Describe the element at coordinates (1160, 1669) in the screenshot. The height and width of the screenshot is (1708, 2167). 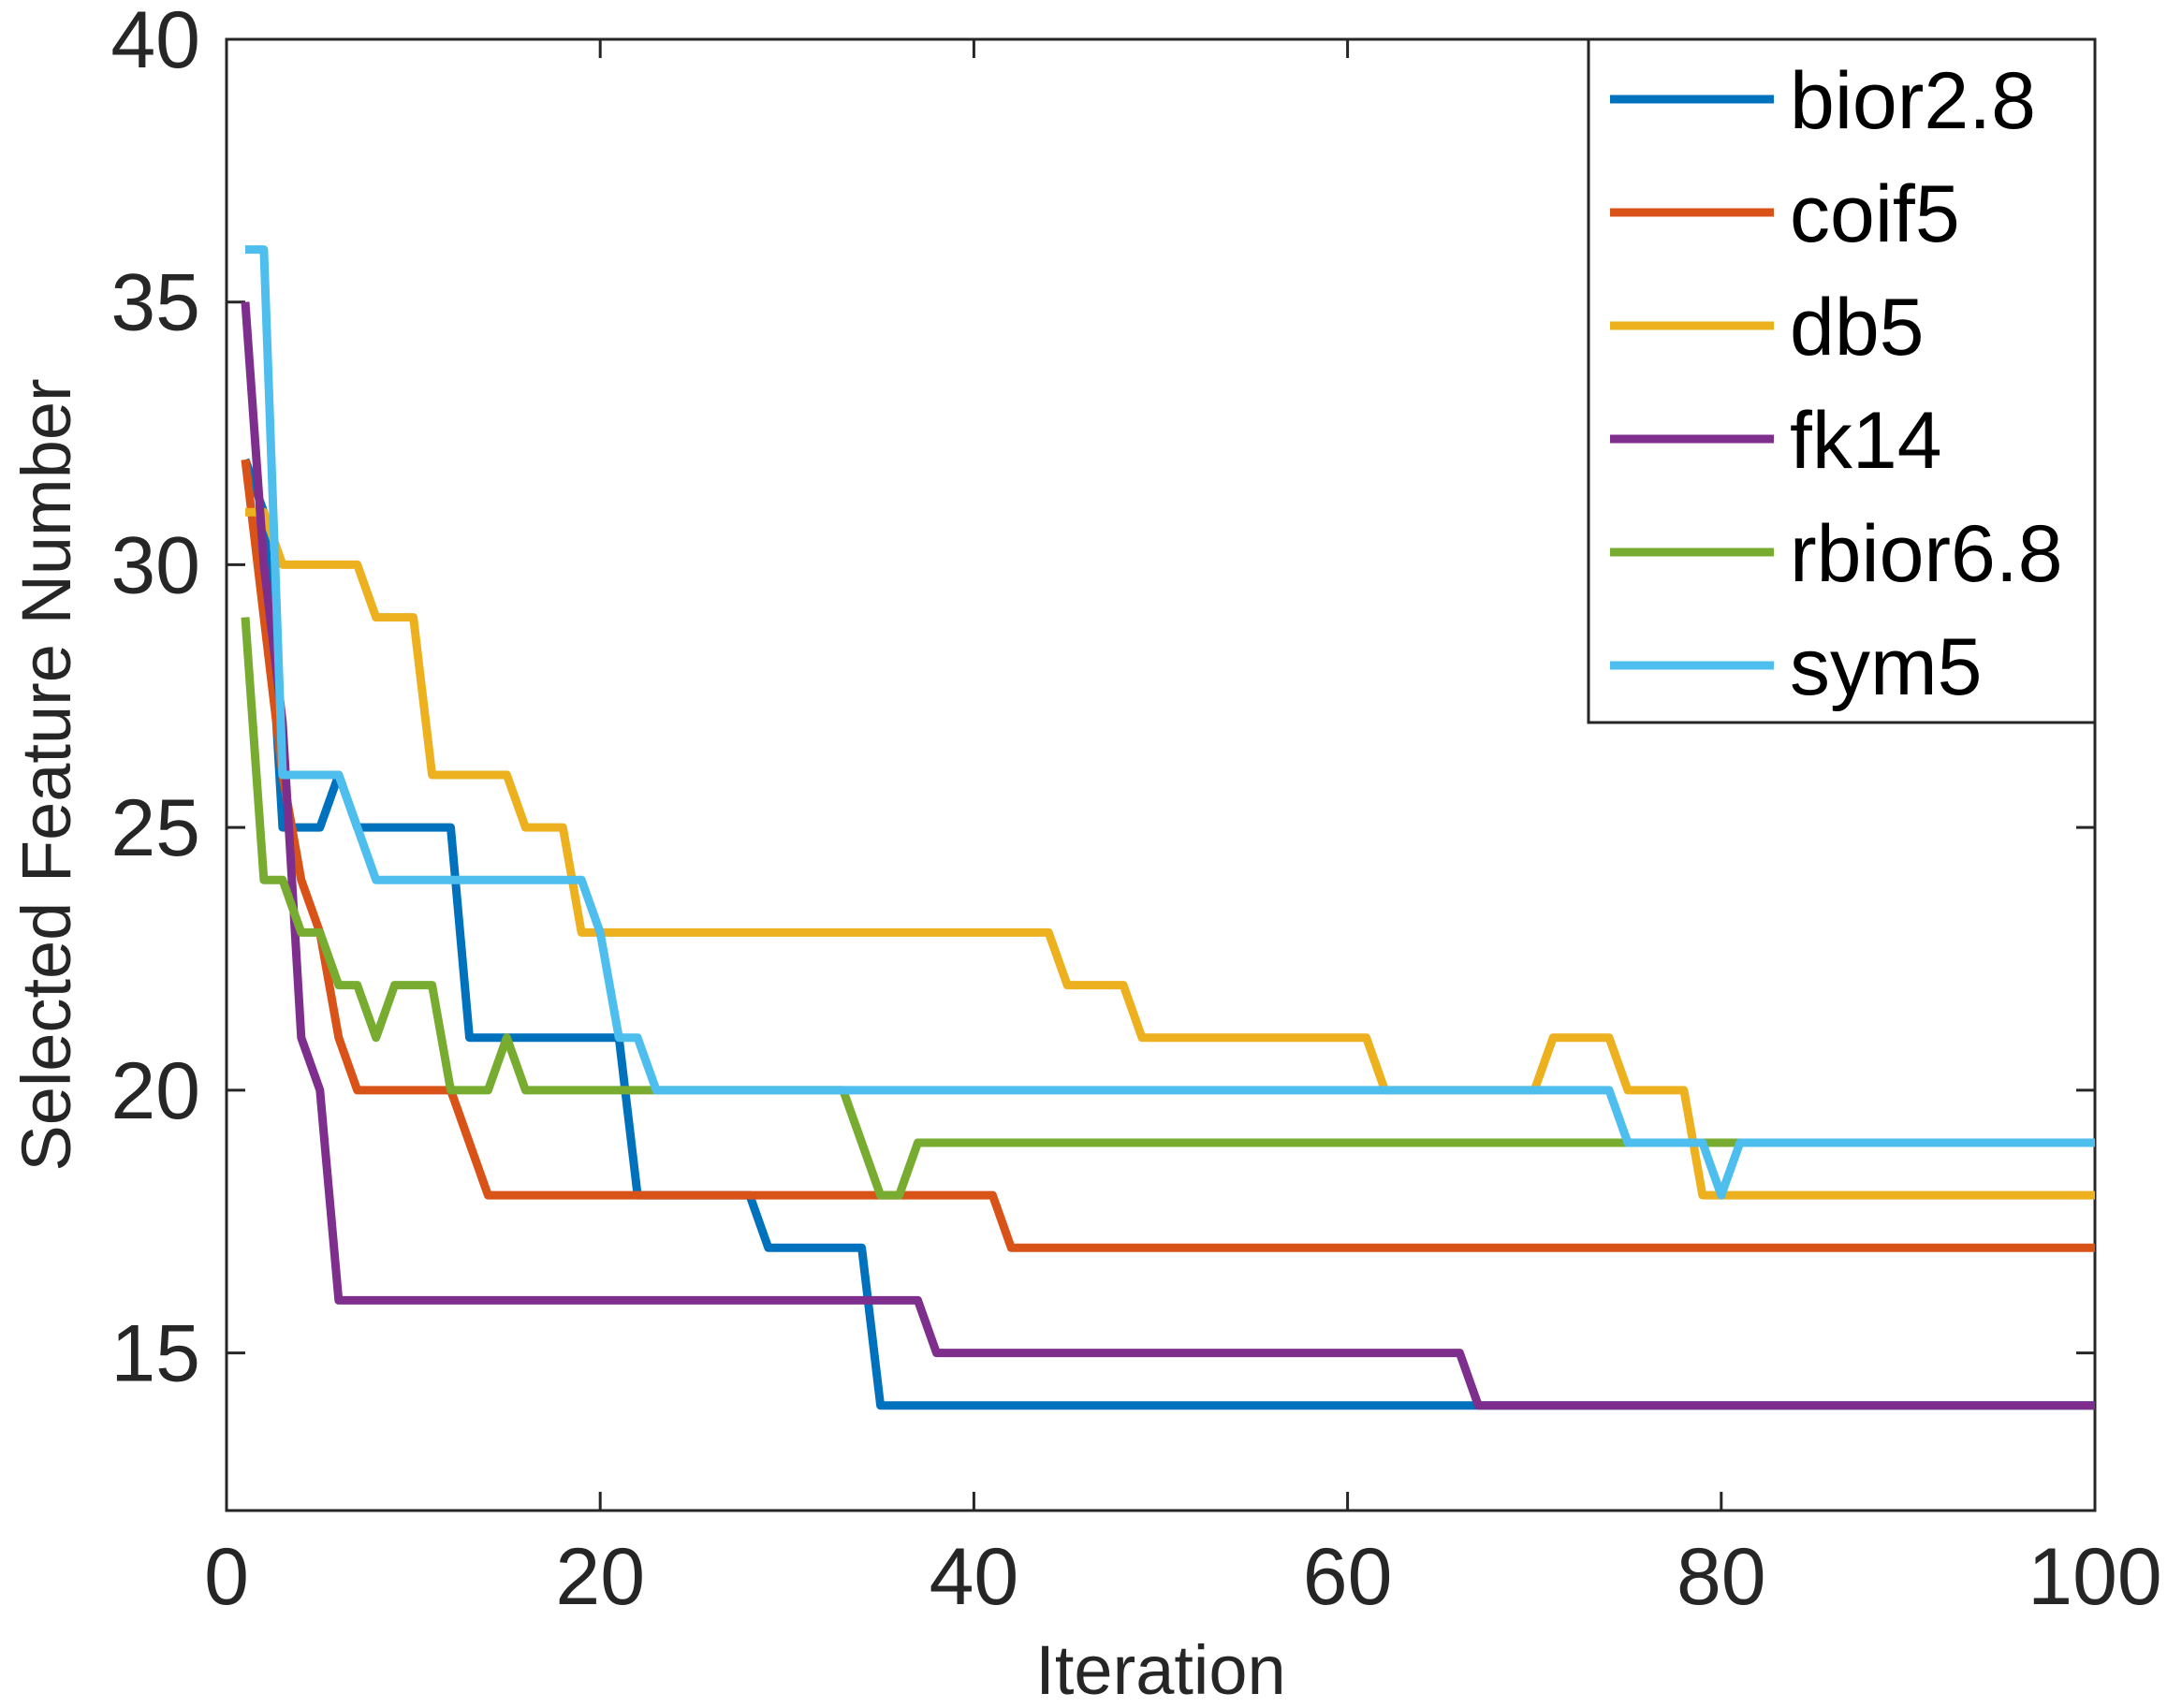
I see `x-axis-label: Iteration` at that location.